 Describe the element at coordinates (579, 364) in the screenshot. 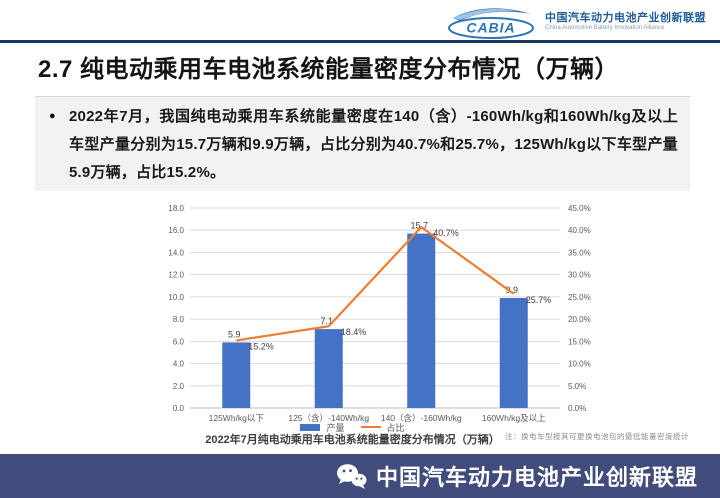

I see `right-axis-tick: 10.0%` at that location.